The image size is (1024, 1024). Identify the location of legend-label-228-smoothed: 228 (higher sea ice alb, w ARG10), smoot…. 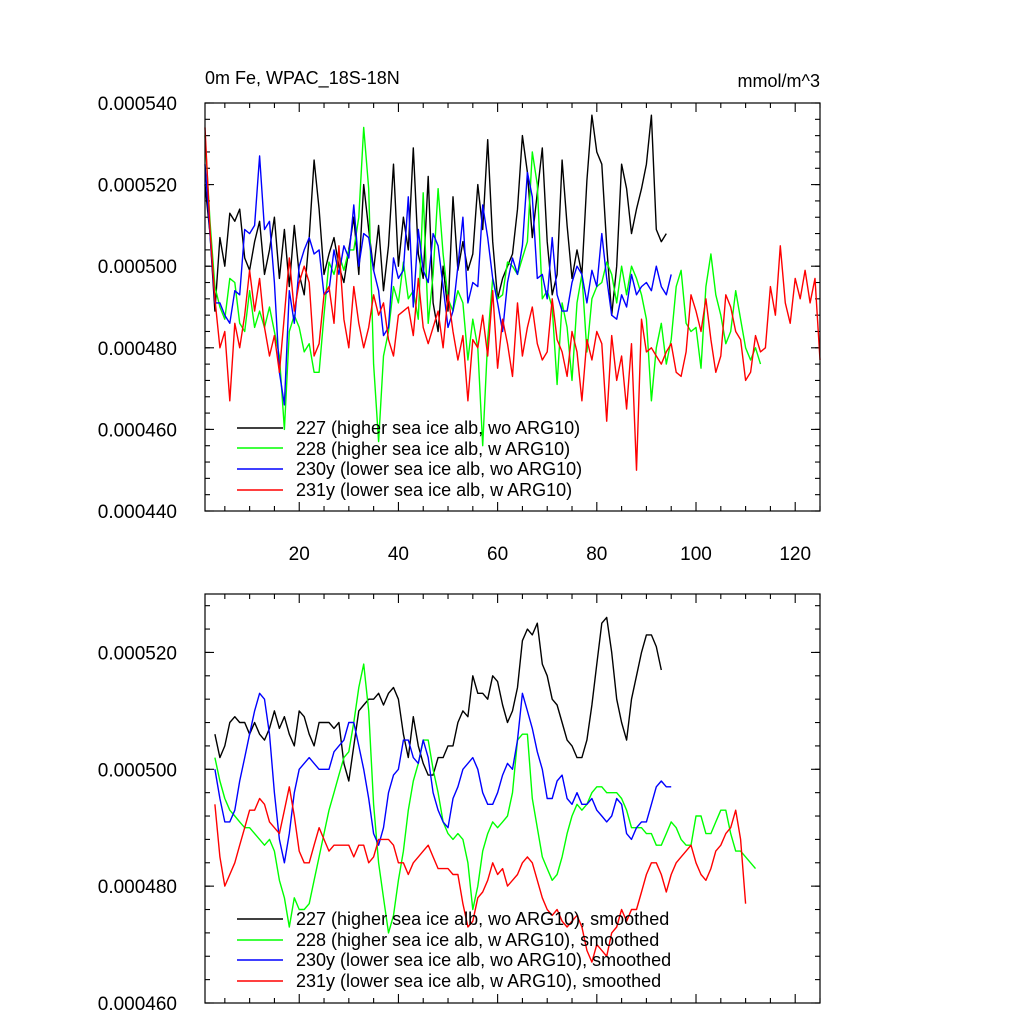
(477, 940).